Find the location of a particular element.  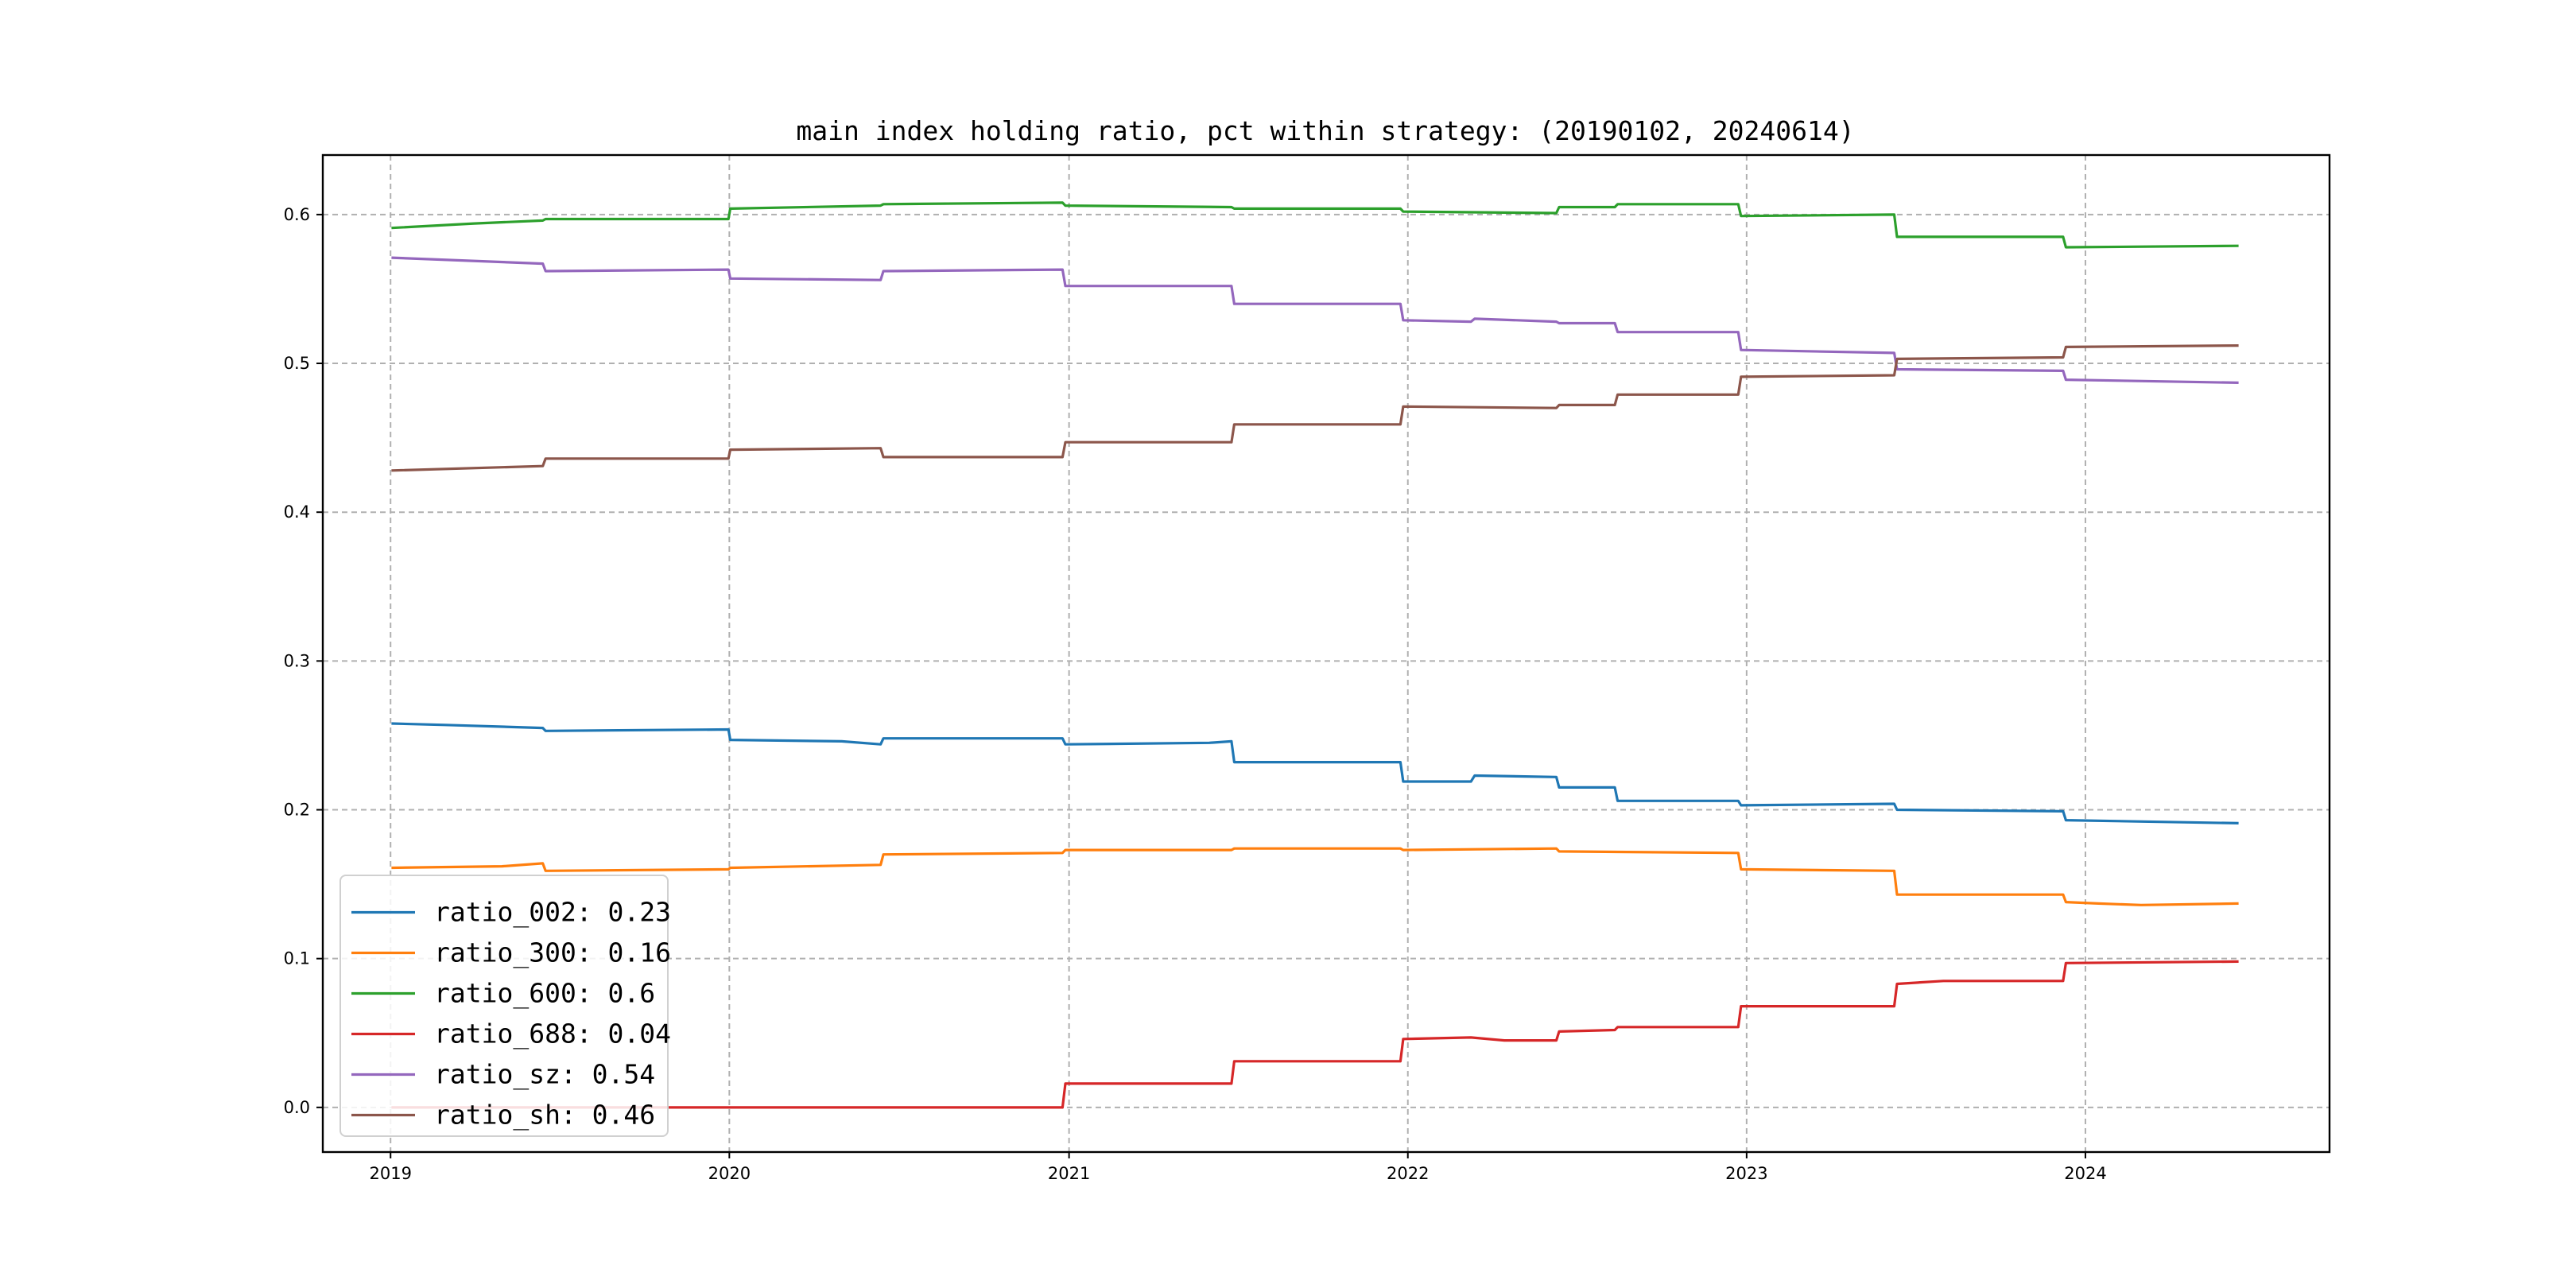

series-line-ratio-sh is located at coordinates (1315, 408).